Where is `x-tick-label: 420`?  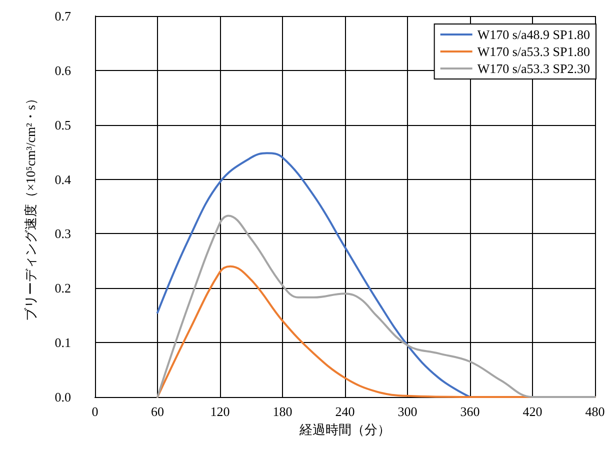
x-tick-label: 420 is located at coordinates (532, 411).